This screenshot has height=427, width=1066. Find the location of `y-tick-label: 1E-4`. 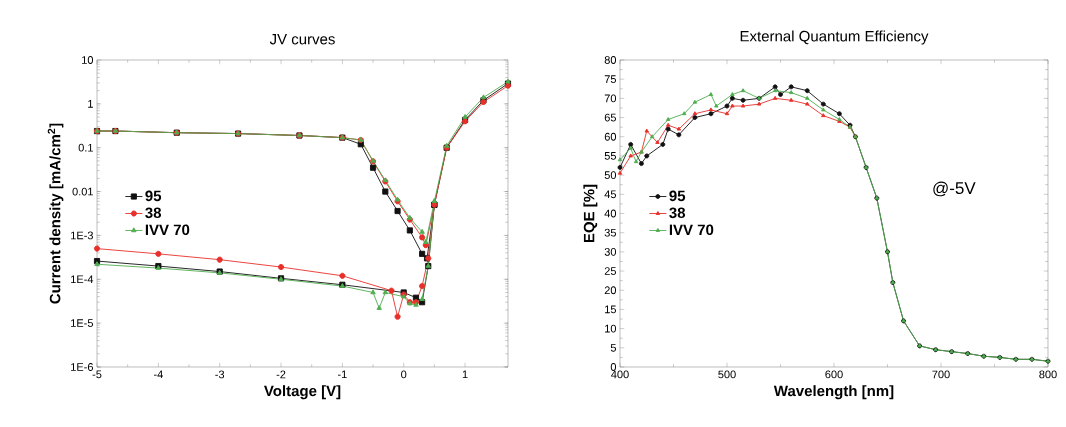

y-tick-label: 1E-4 is located at coordinates (82, 279).